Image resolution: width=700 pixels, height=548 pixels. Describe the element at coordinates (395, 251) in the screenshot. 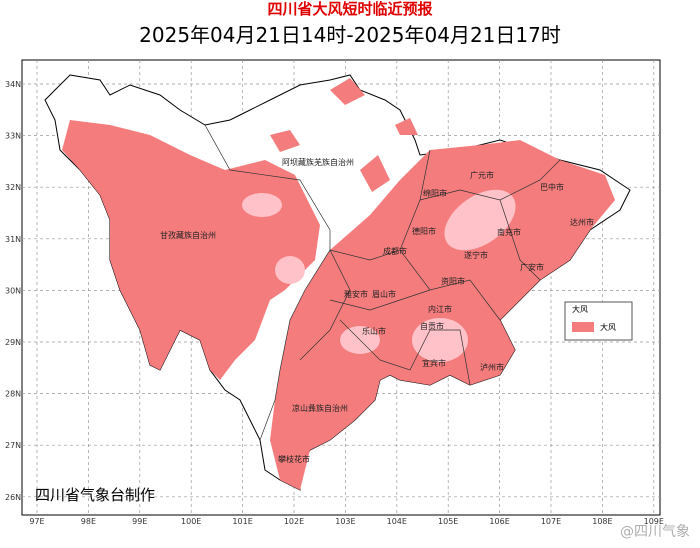

I see `region-label: 成都市` at that location.